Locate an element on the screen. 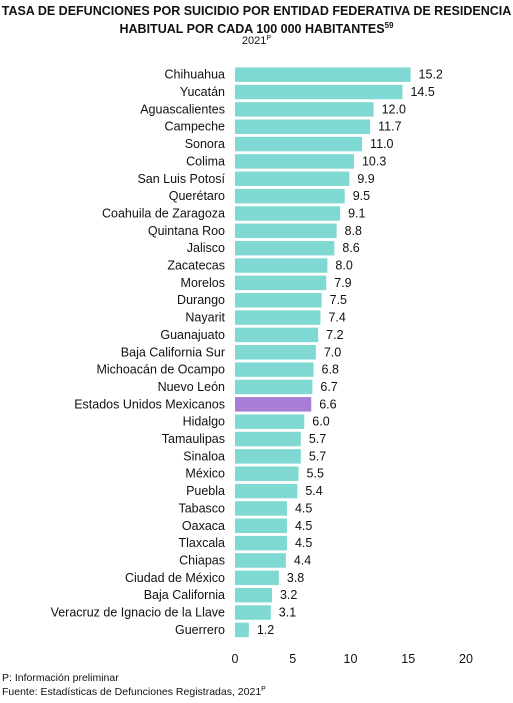  category-label: Tlaxcala is located at coordinates (201, 543).